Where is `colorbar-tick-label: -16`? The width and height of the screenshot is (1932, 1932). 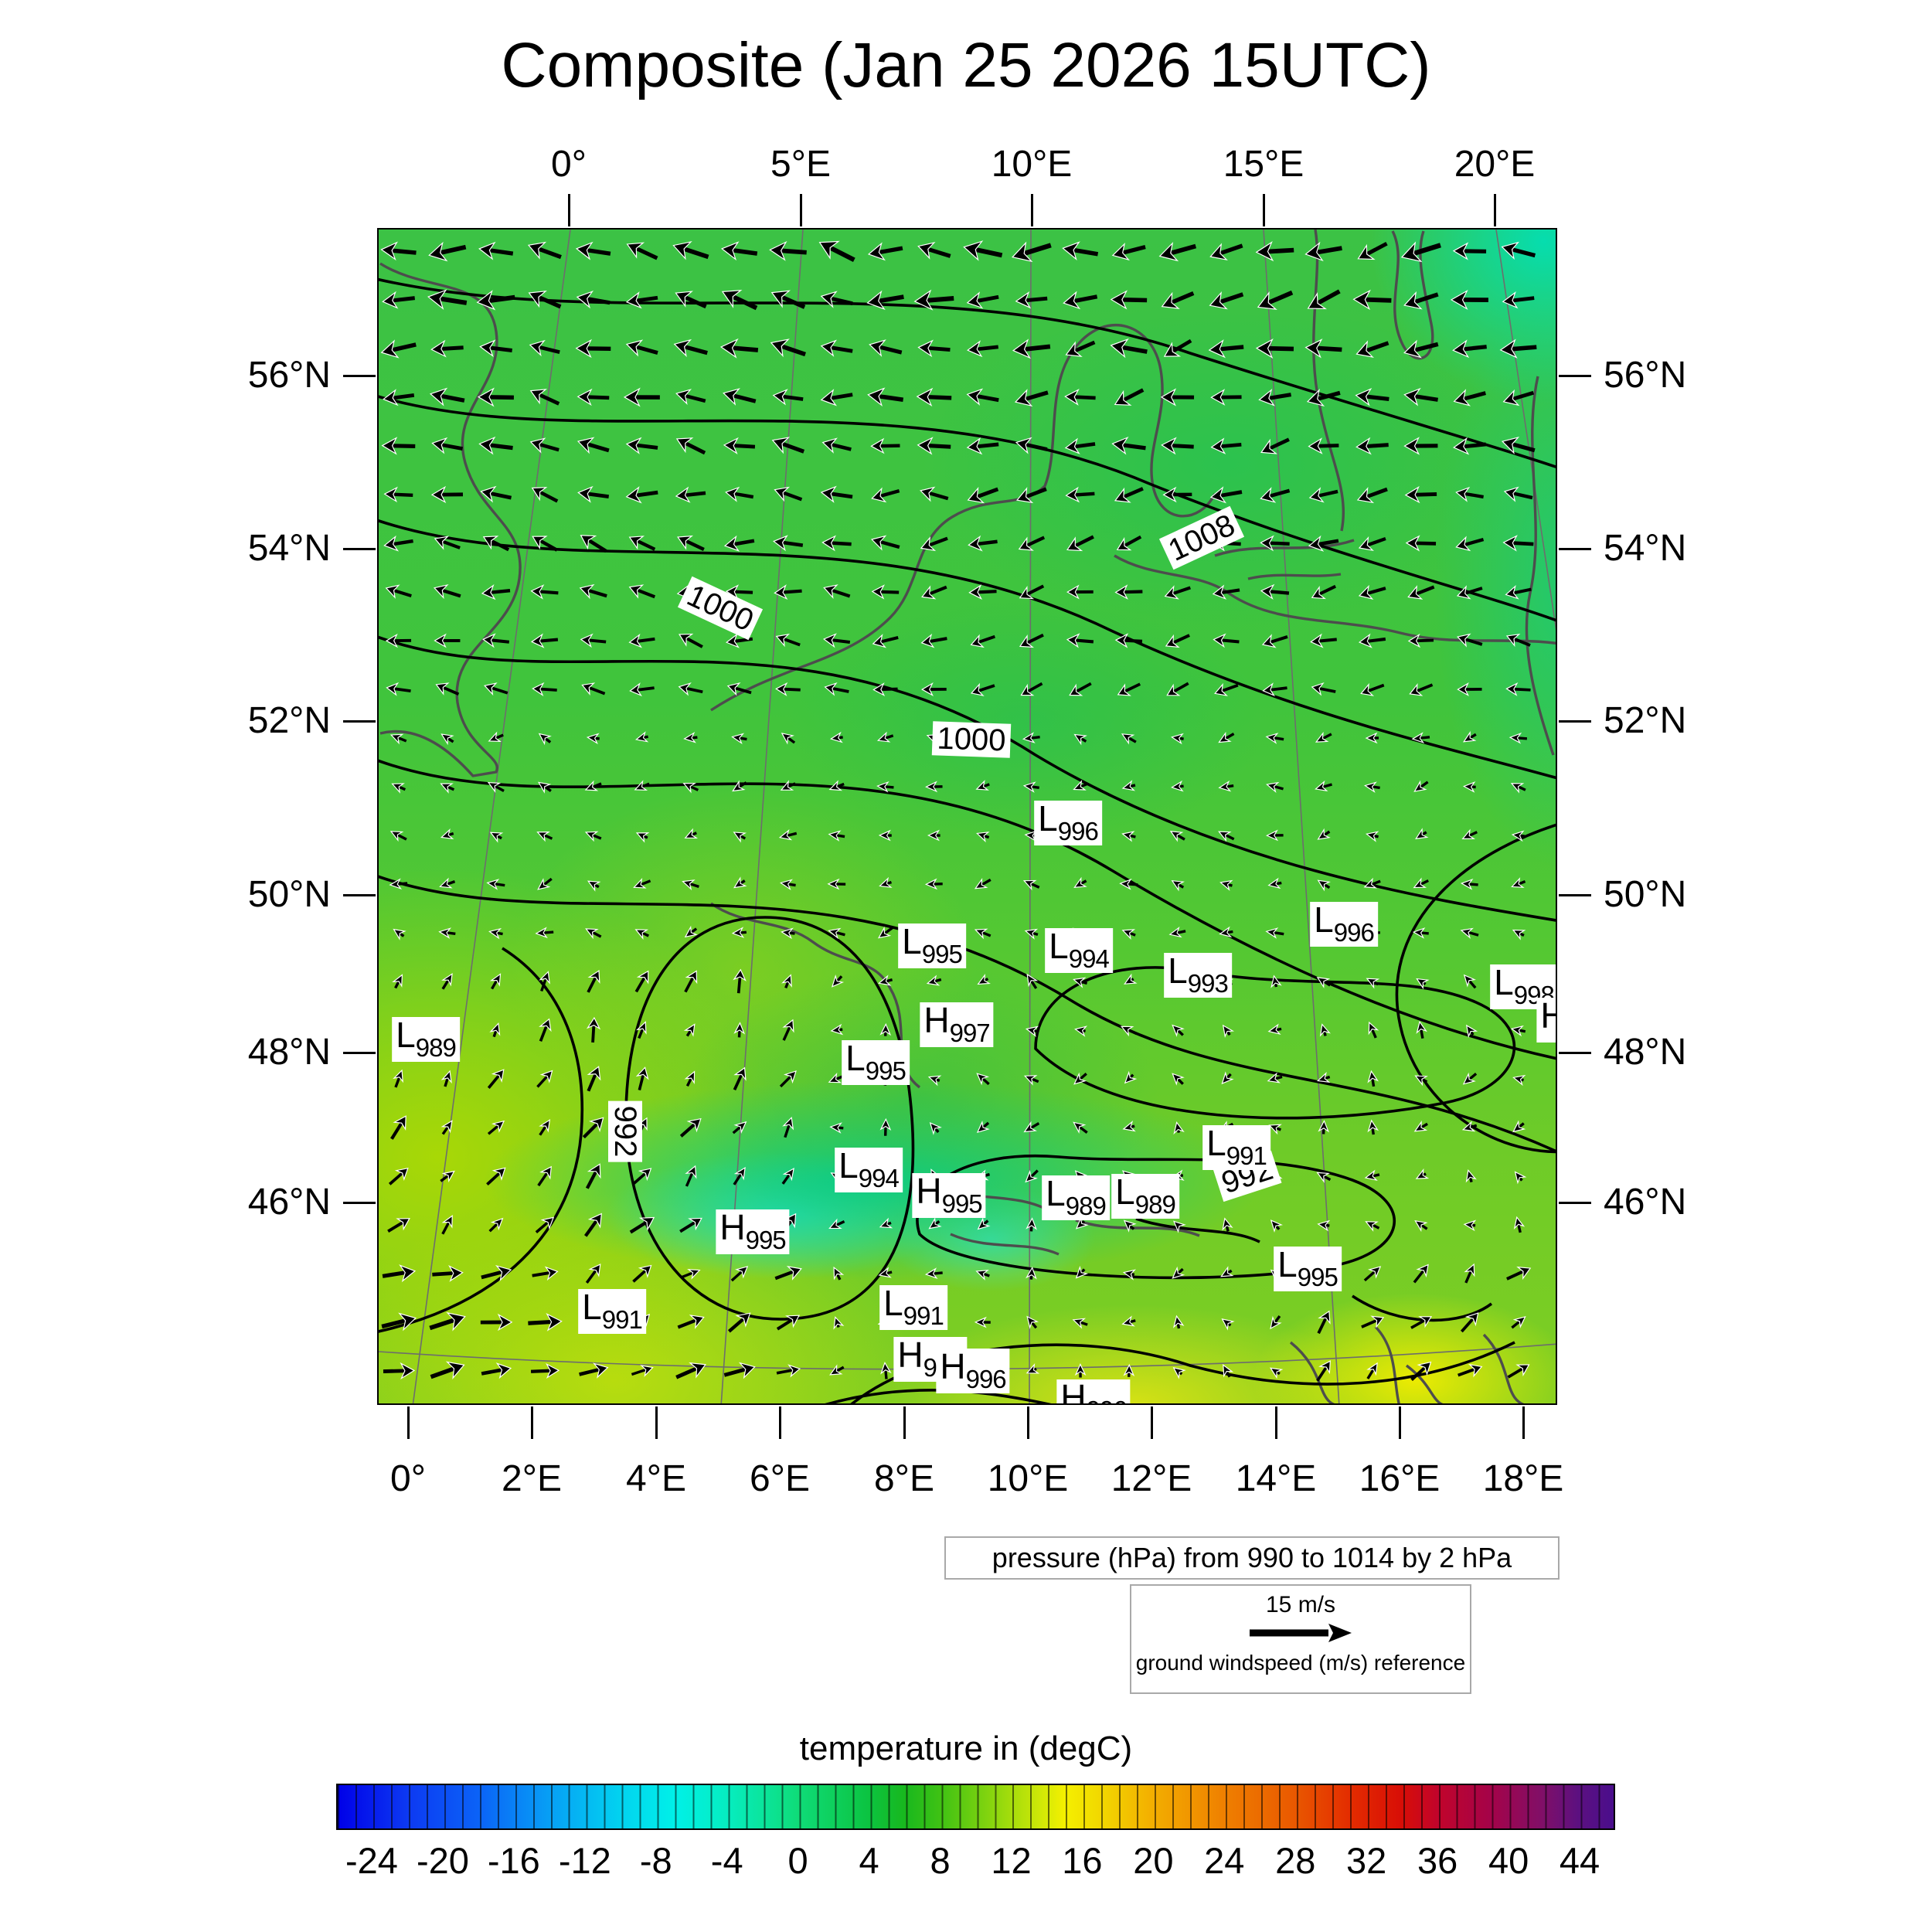 colorbar-tick-label: -16 is located at coordinates (514, 1860).